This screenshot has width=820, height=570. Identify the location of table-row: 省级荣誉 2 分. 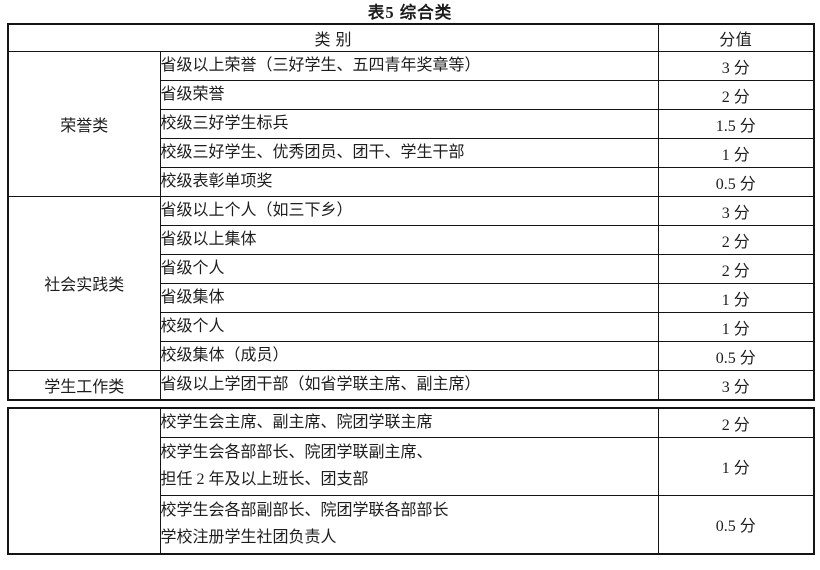
(411, 94).